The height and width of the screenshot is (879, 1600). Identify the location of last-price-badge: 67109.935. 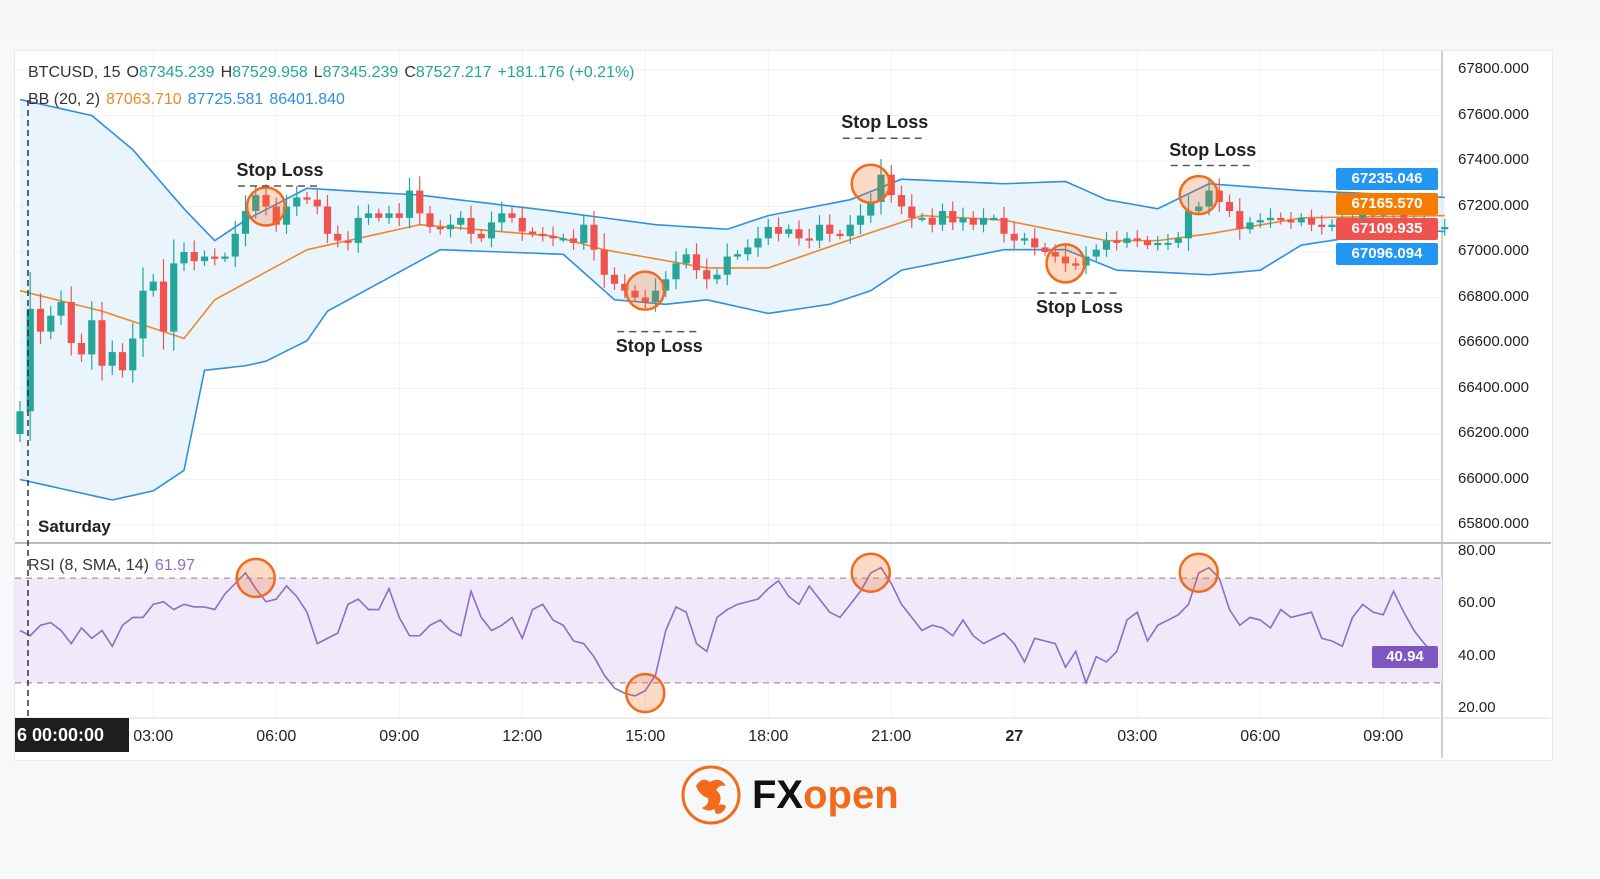
(1387, 229).